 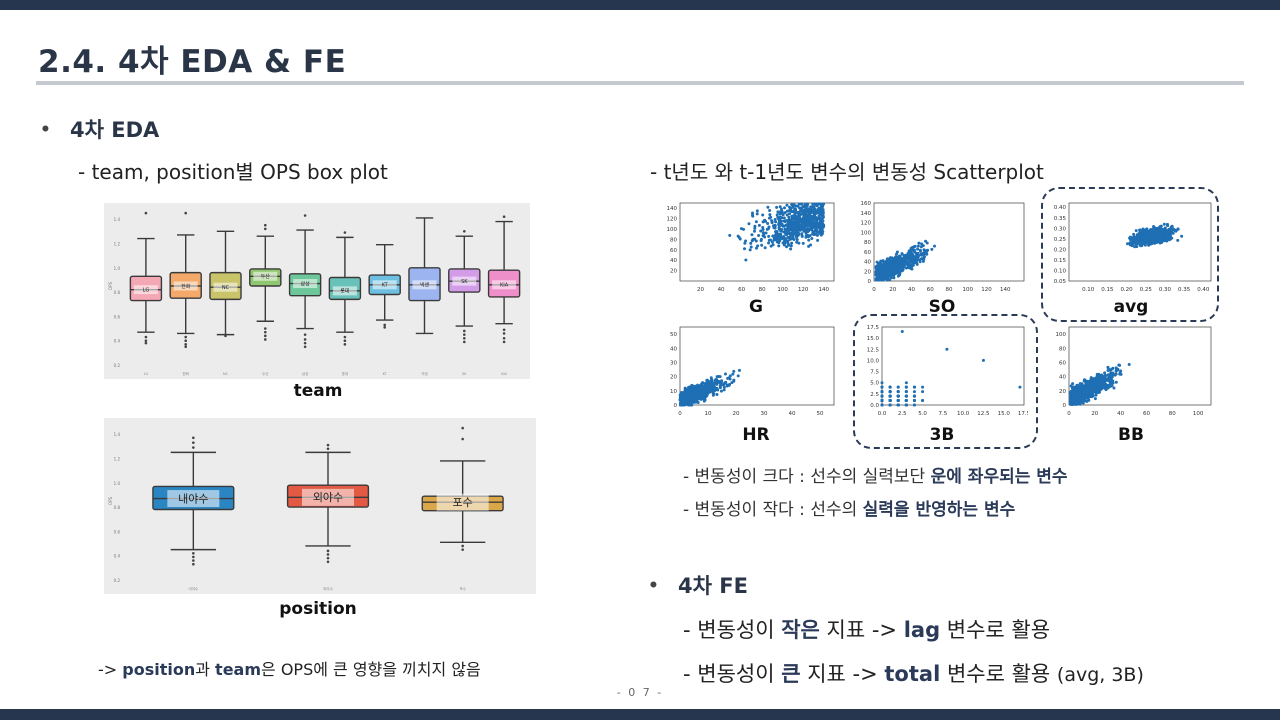 What do you see at coordinates (1005, 290) in the screenshot?
I see `x-tick-label: 140` at bounding box center [1005, 290].